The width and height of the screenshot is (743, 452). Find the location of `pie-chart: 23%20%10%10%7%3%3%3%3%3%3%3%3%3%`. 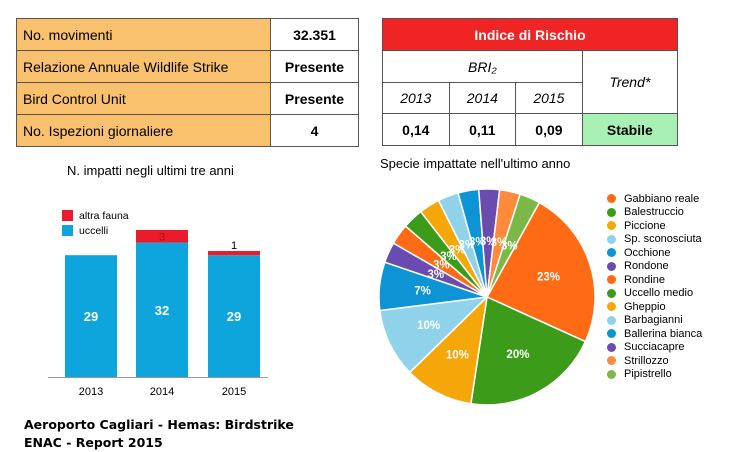

pie-chart: 23%20%10%10%7%3%3%3%3%3%3%3%3%3% is located at coordinates (487, 297).